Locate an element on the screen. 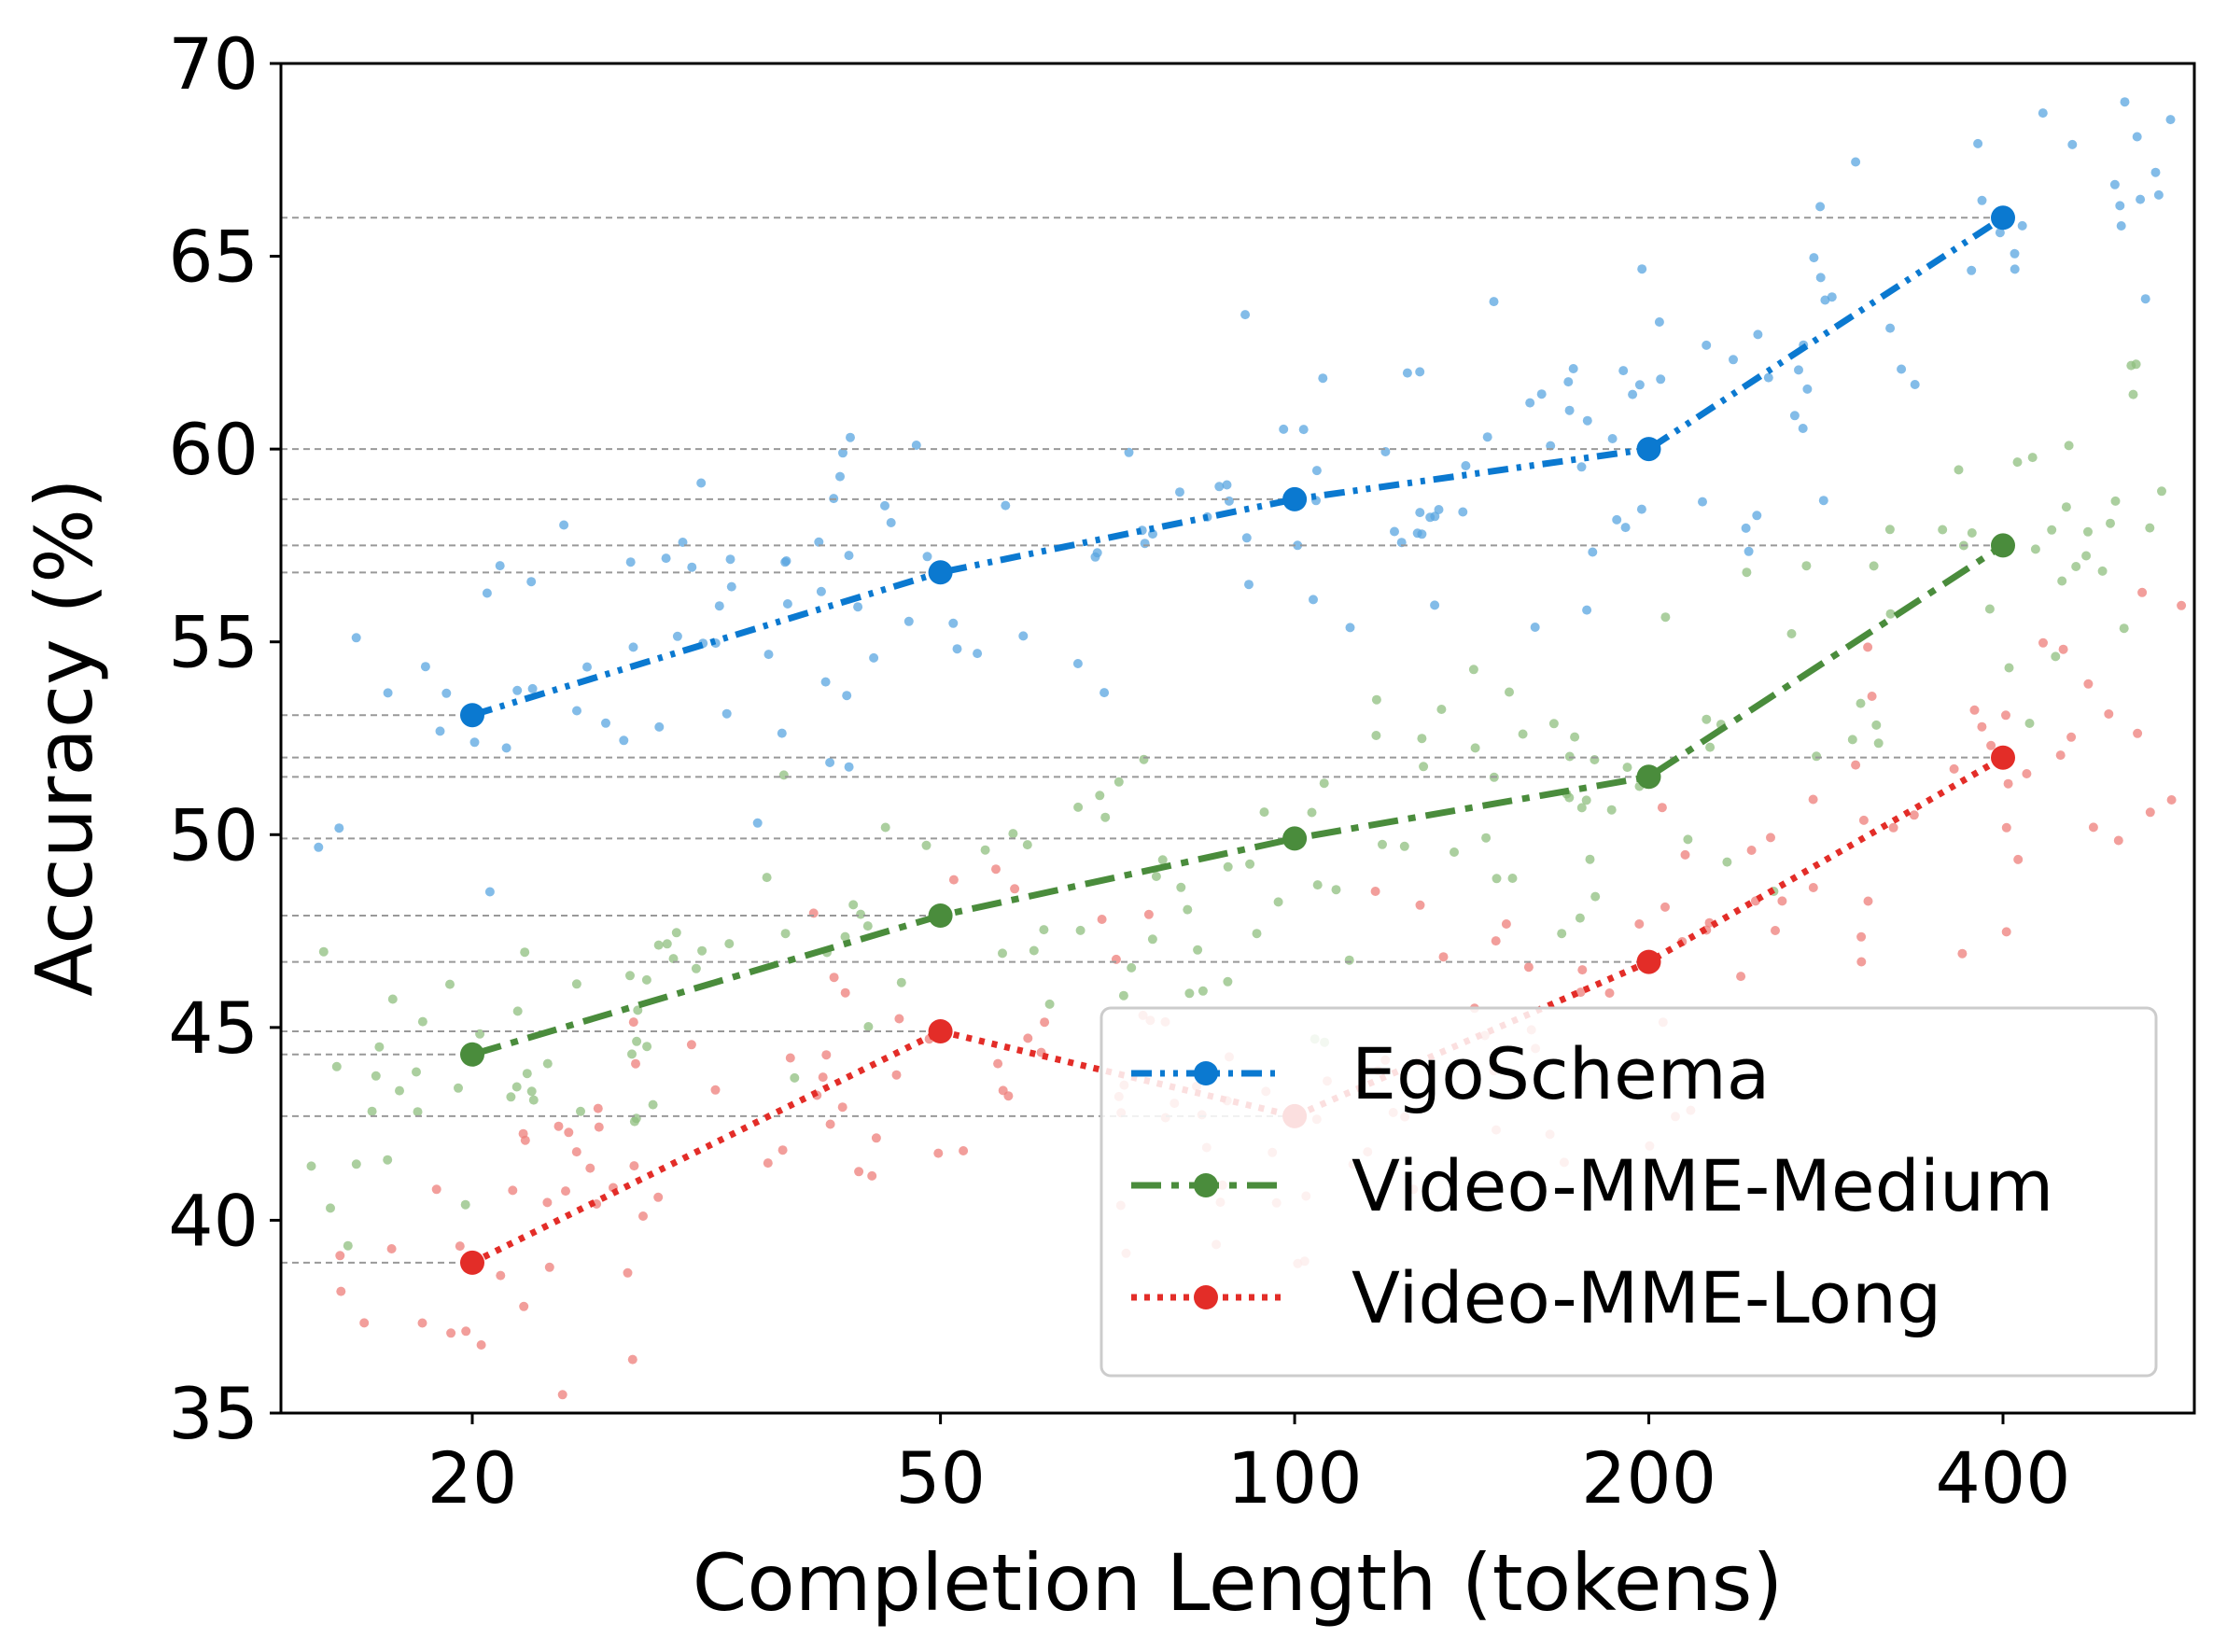  y-tick-label: 65 is located at coordinates (213, 257).